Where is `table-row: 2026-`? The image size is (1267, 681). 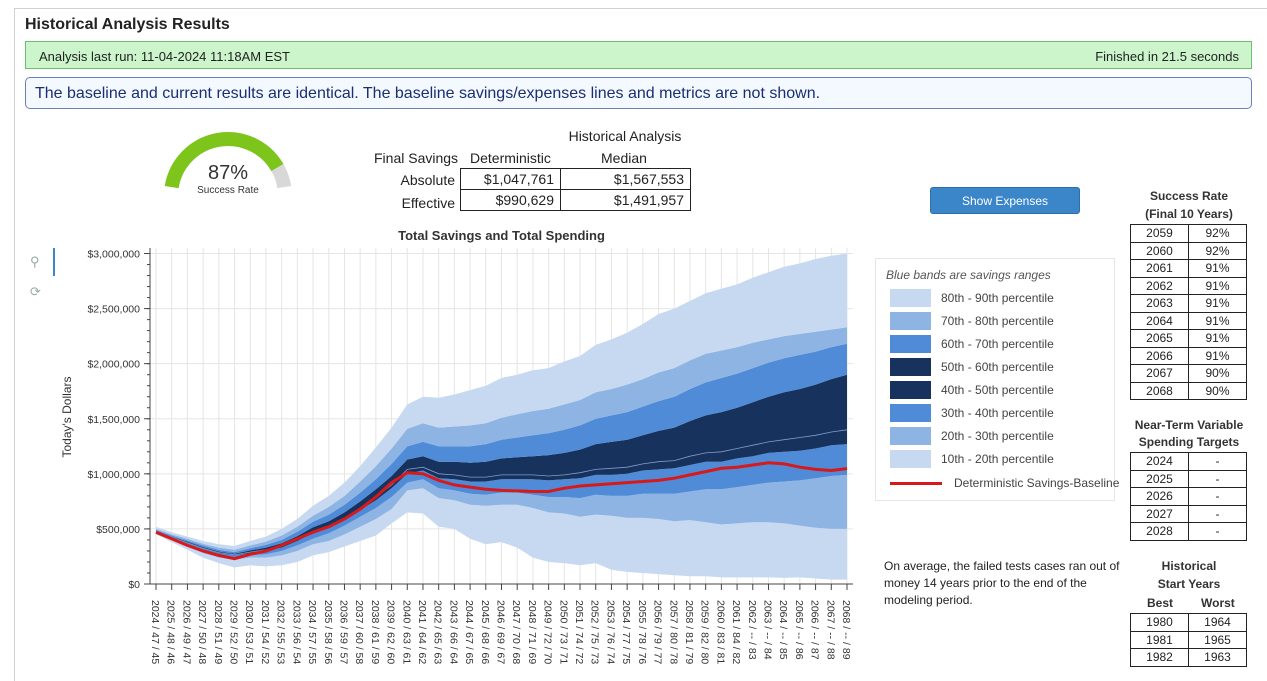
table-row: 2026- is located at coordinates (1188, 496).